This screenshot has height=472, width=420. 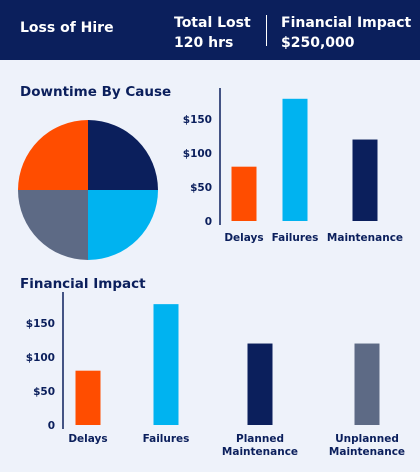 What do you see at coordinates (212, 33) in the screenshot?
I see `total-lost-stat: Total Lost 120 hrs` at bounding box center [212, 33].